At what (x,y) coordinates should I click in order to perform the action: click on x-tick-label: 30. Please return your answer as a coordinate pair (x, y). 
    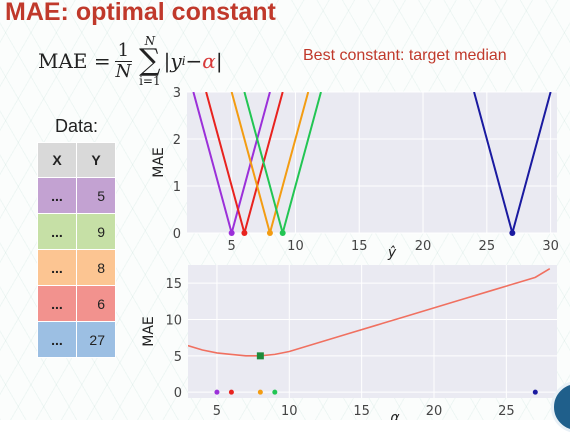
    Looking at the image, I should click on (550, 246).